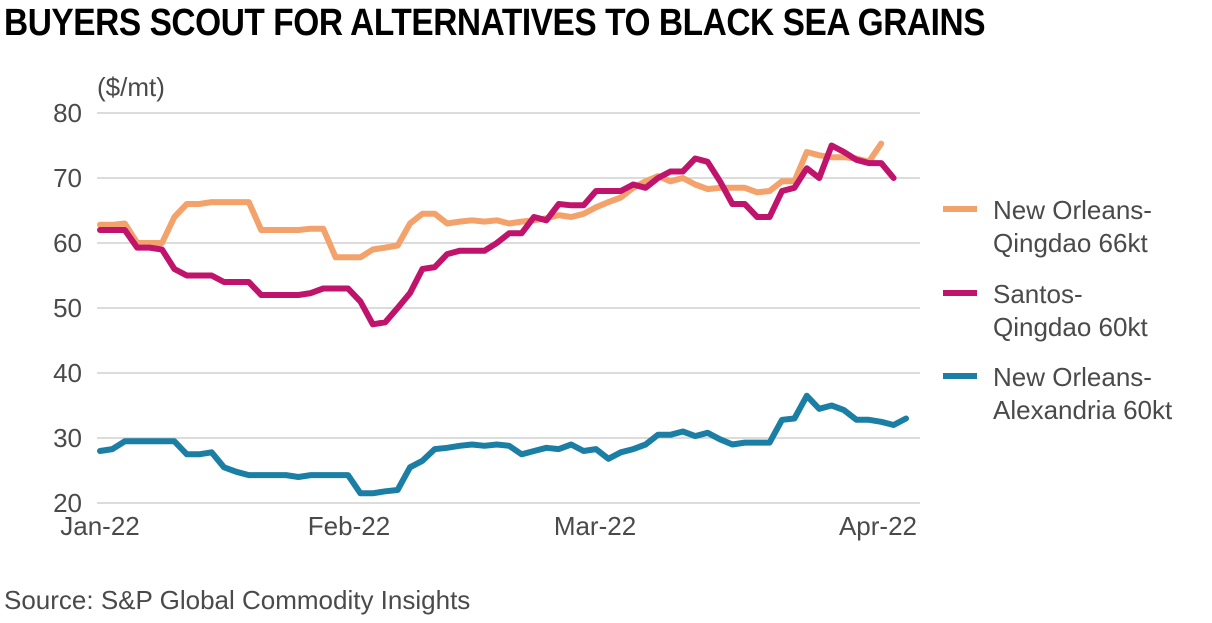  What do you see at coordinates (100, 526) in the screenshot?
I see `x-tick-label-jan-22: Jan-22` at bounding box center [100, 526].